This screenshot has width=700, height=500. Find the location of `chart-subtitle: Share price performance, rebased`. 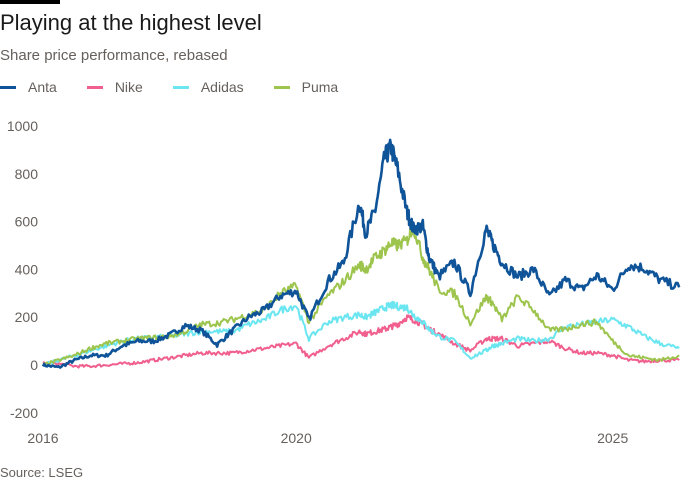

chart-subtitle: Share price performance, rebased is located at coordinates (114, 55).